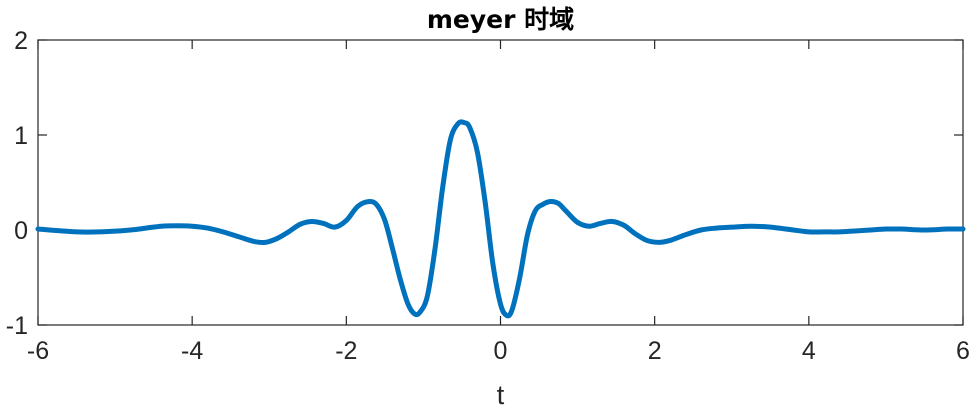 The width and height of the screenshot is (977, 412). I want to click on x-tick-label: -2, so click(346, 351).